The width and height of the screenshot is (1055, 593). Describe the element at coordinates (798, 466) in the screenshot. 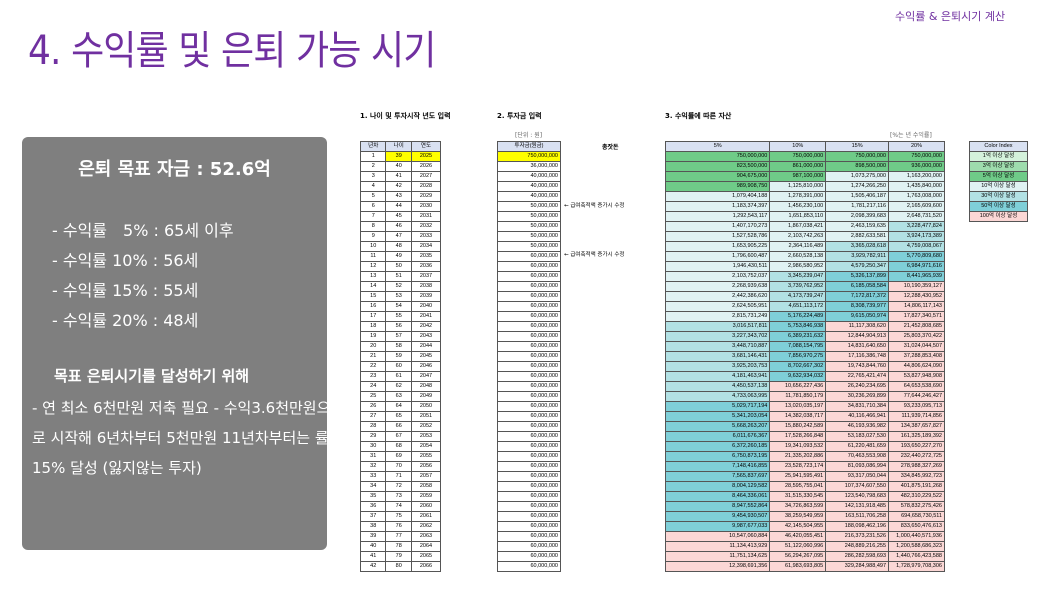

I see `asset-cell: 23,528,723,174` at that location.